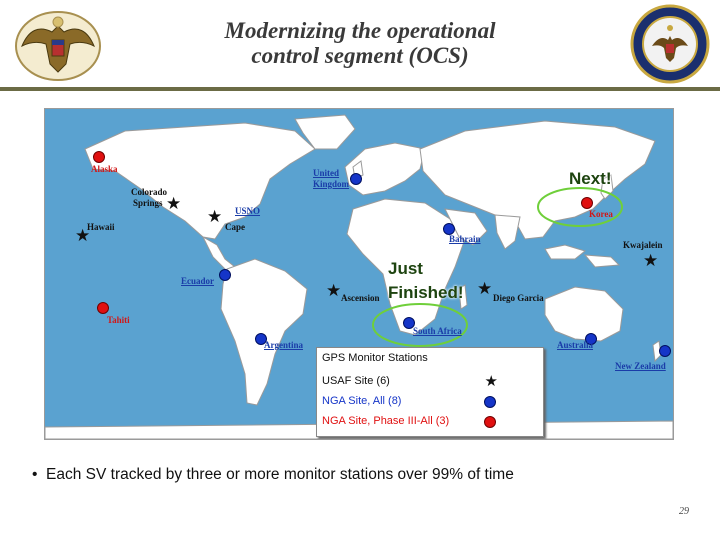  What do you see at coordinates (104, 169) in the screenshot?
I see `alaska-label: Alaska` at bounding box center [104, 169].